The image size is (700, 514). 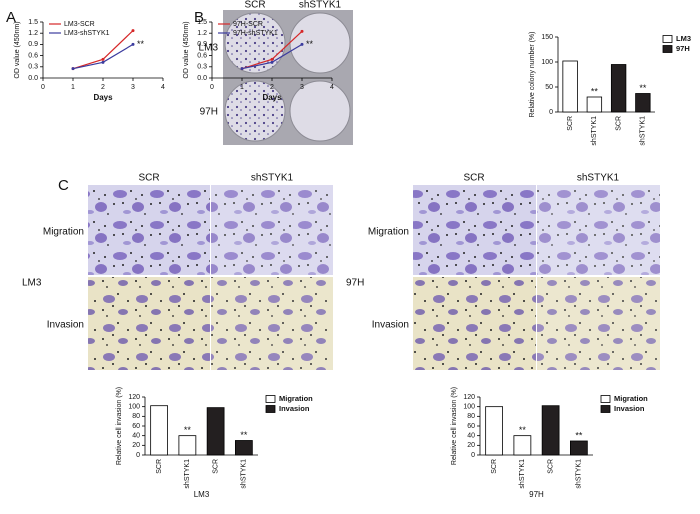 I want to click on panel-label: A, so click(x=11, y=17).